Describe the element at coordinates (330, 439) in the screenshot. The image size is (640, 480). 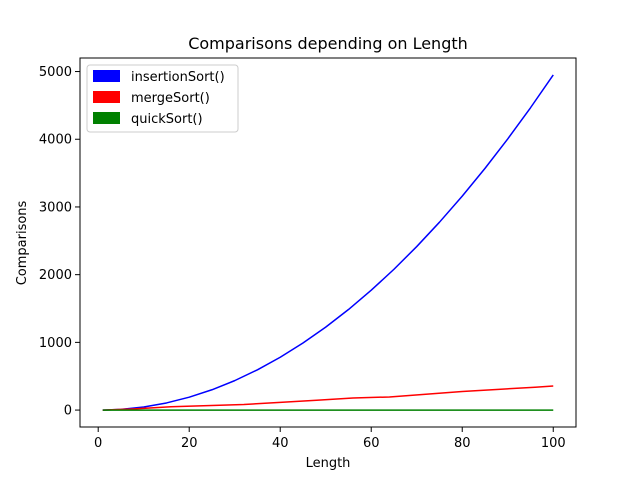
I see `x-axis: 0 20 40 60 80 100` at that location.